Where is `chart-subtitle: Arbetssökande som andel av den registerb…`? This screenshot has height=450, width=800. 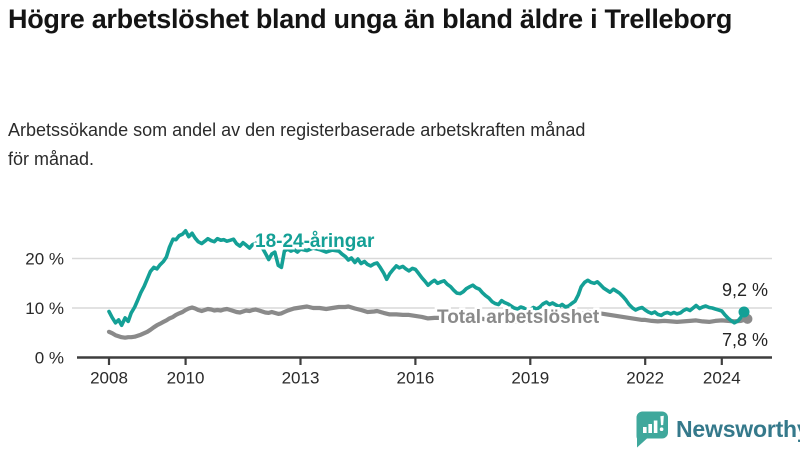
chart-subtitle: Arbetssökande som andel av den registerb… is located at coordinates (398, 145).